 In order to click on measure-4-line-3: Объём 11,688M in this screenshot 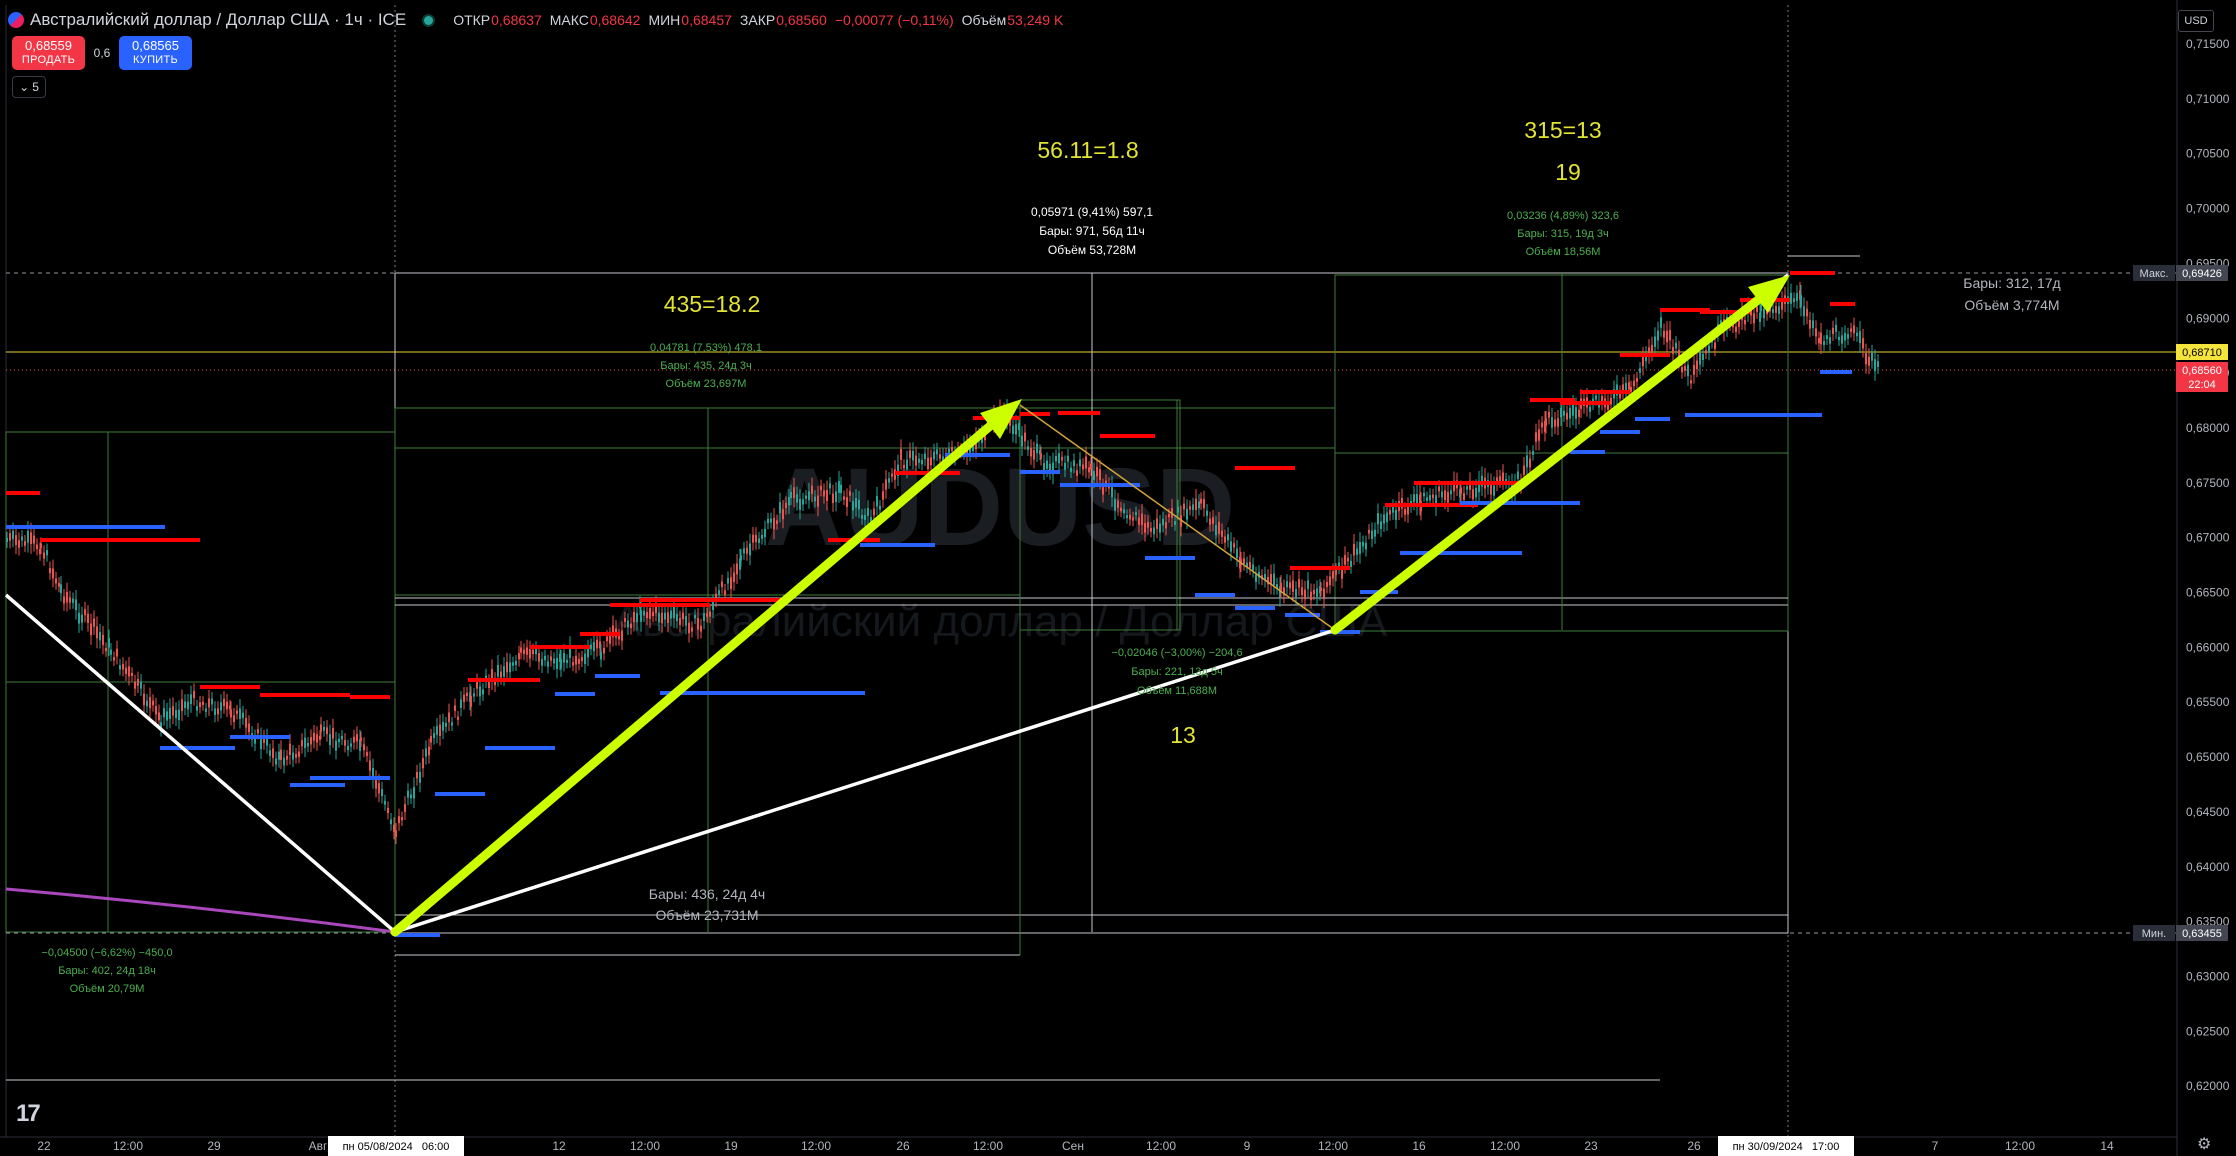, I will do `click(1177, 691)`.